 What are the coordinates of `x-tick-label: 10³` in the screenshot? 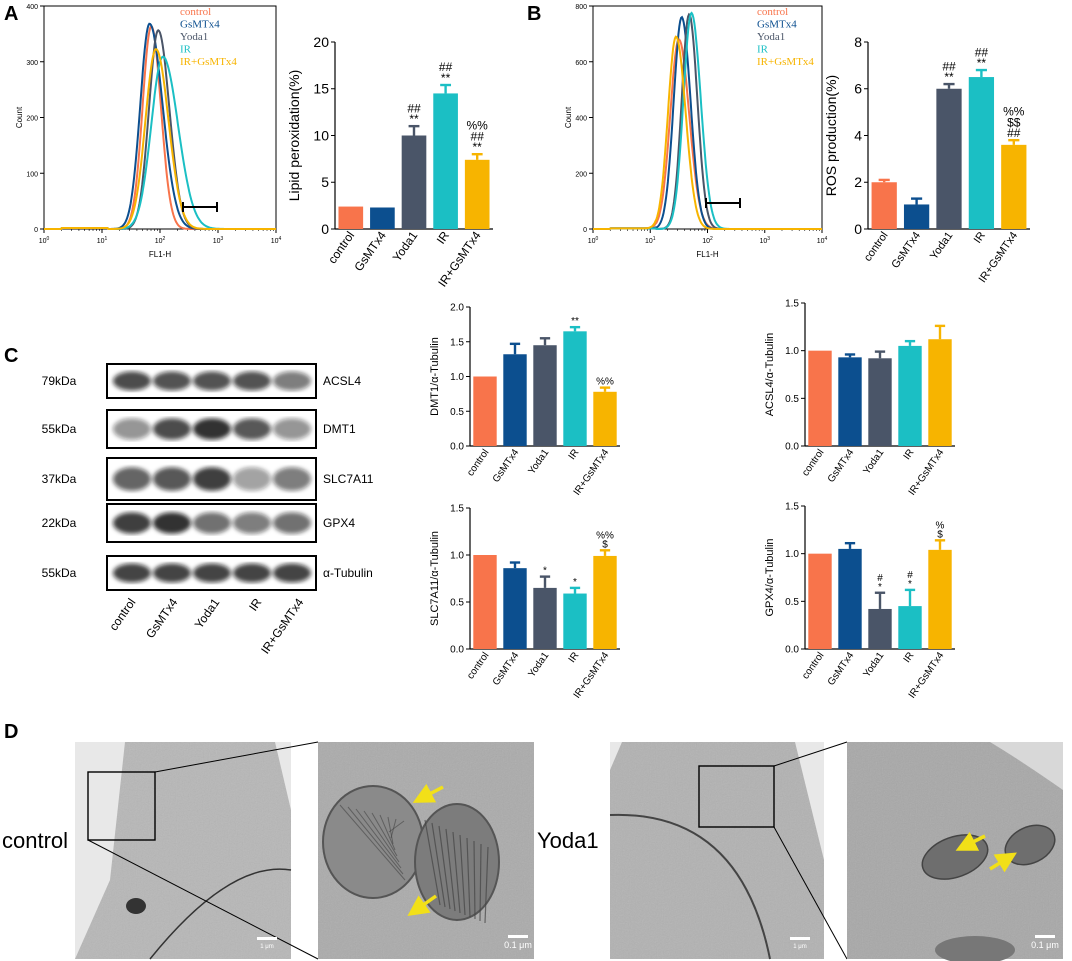 It's located at (764, 240).